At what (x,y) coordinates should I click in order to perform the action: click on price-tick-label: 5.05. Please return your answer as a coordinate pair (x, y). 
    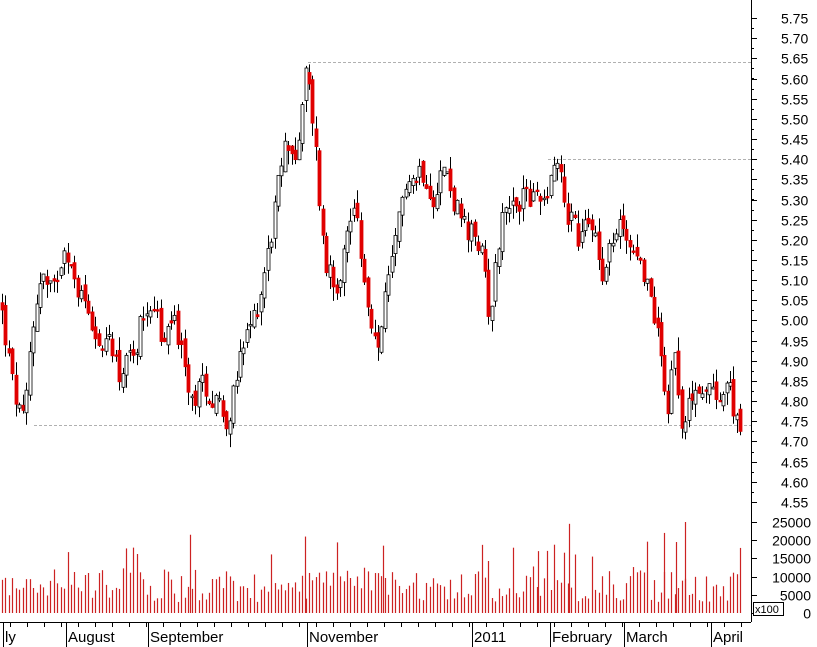
    Looking at the image, I should click on (794, 301).